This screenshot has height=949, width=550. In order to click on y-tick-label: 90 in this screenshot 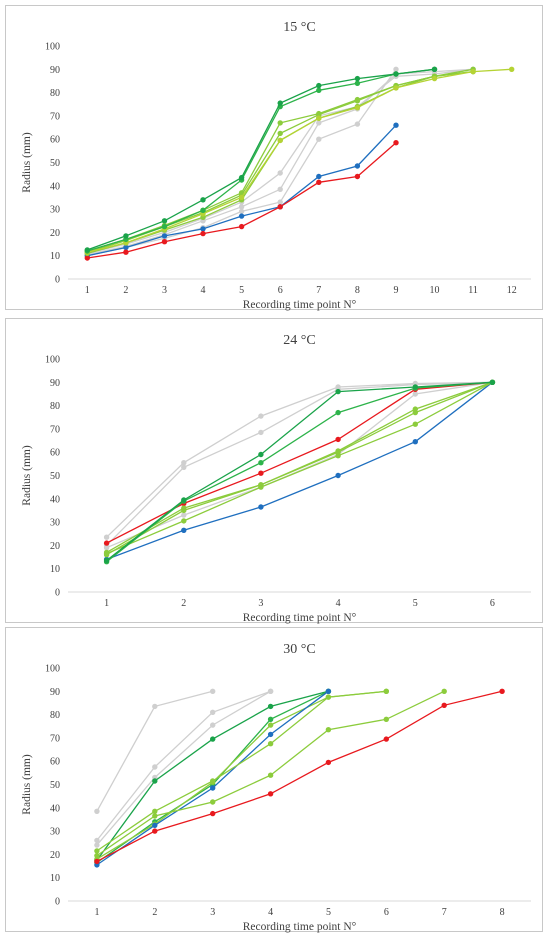, I will do `click(55, 70)`.